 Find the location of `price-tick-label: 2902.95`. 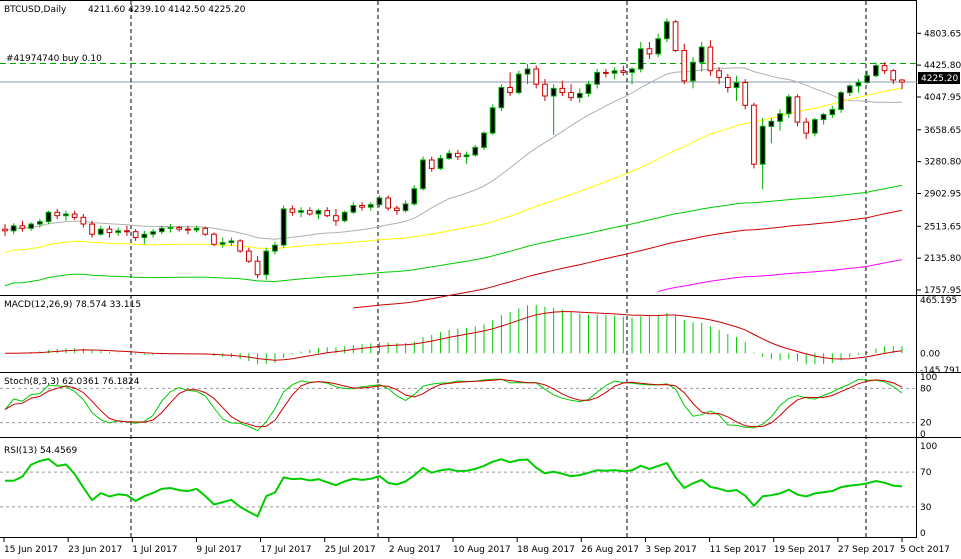

price-tick-label: 2902.95 is located at coordinates (942, 194).